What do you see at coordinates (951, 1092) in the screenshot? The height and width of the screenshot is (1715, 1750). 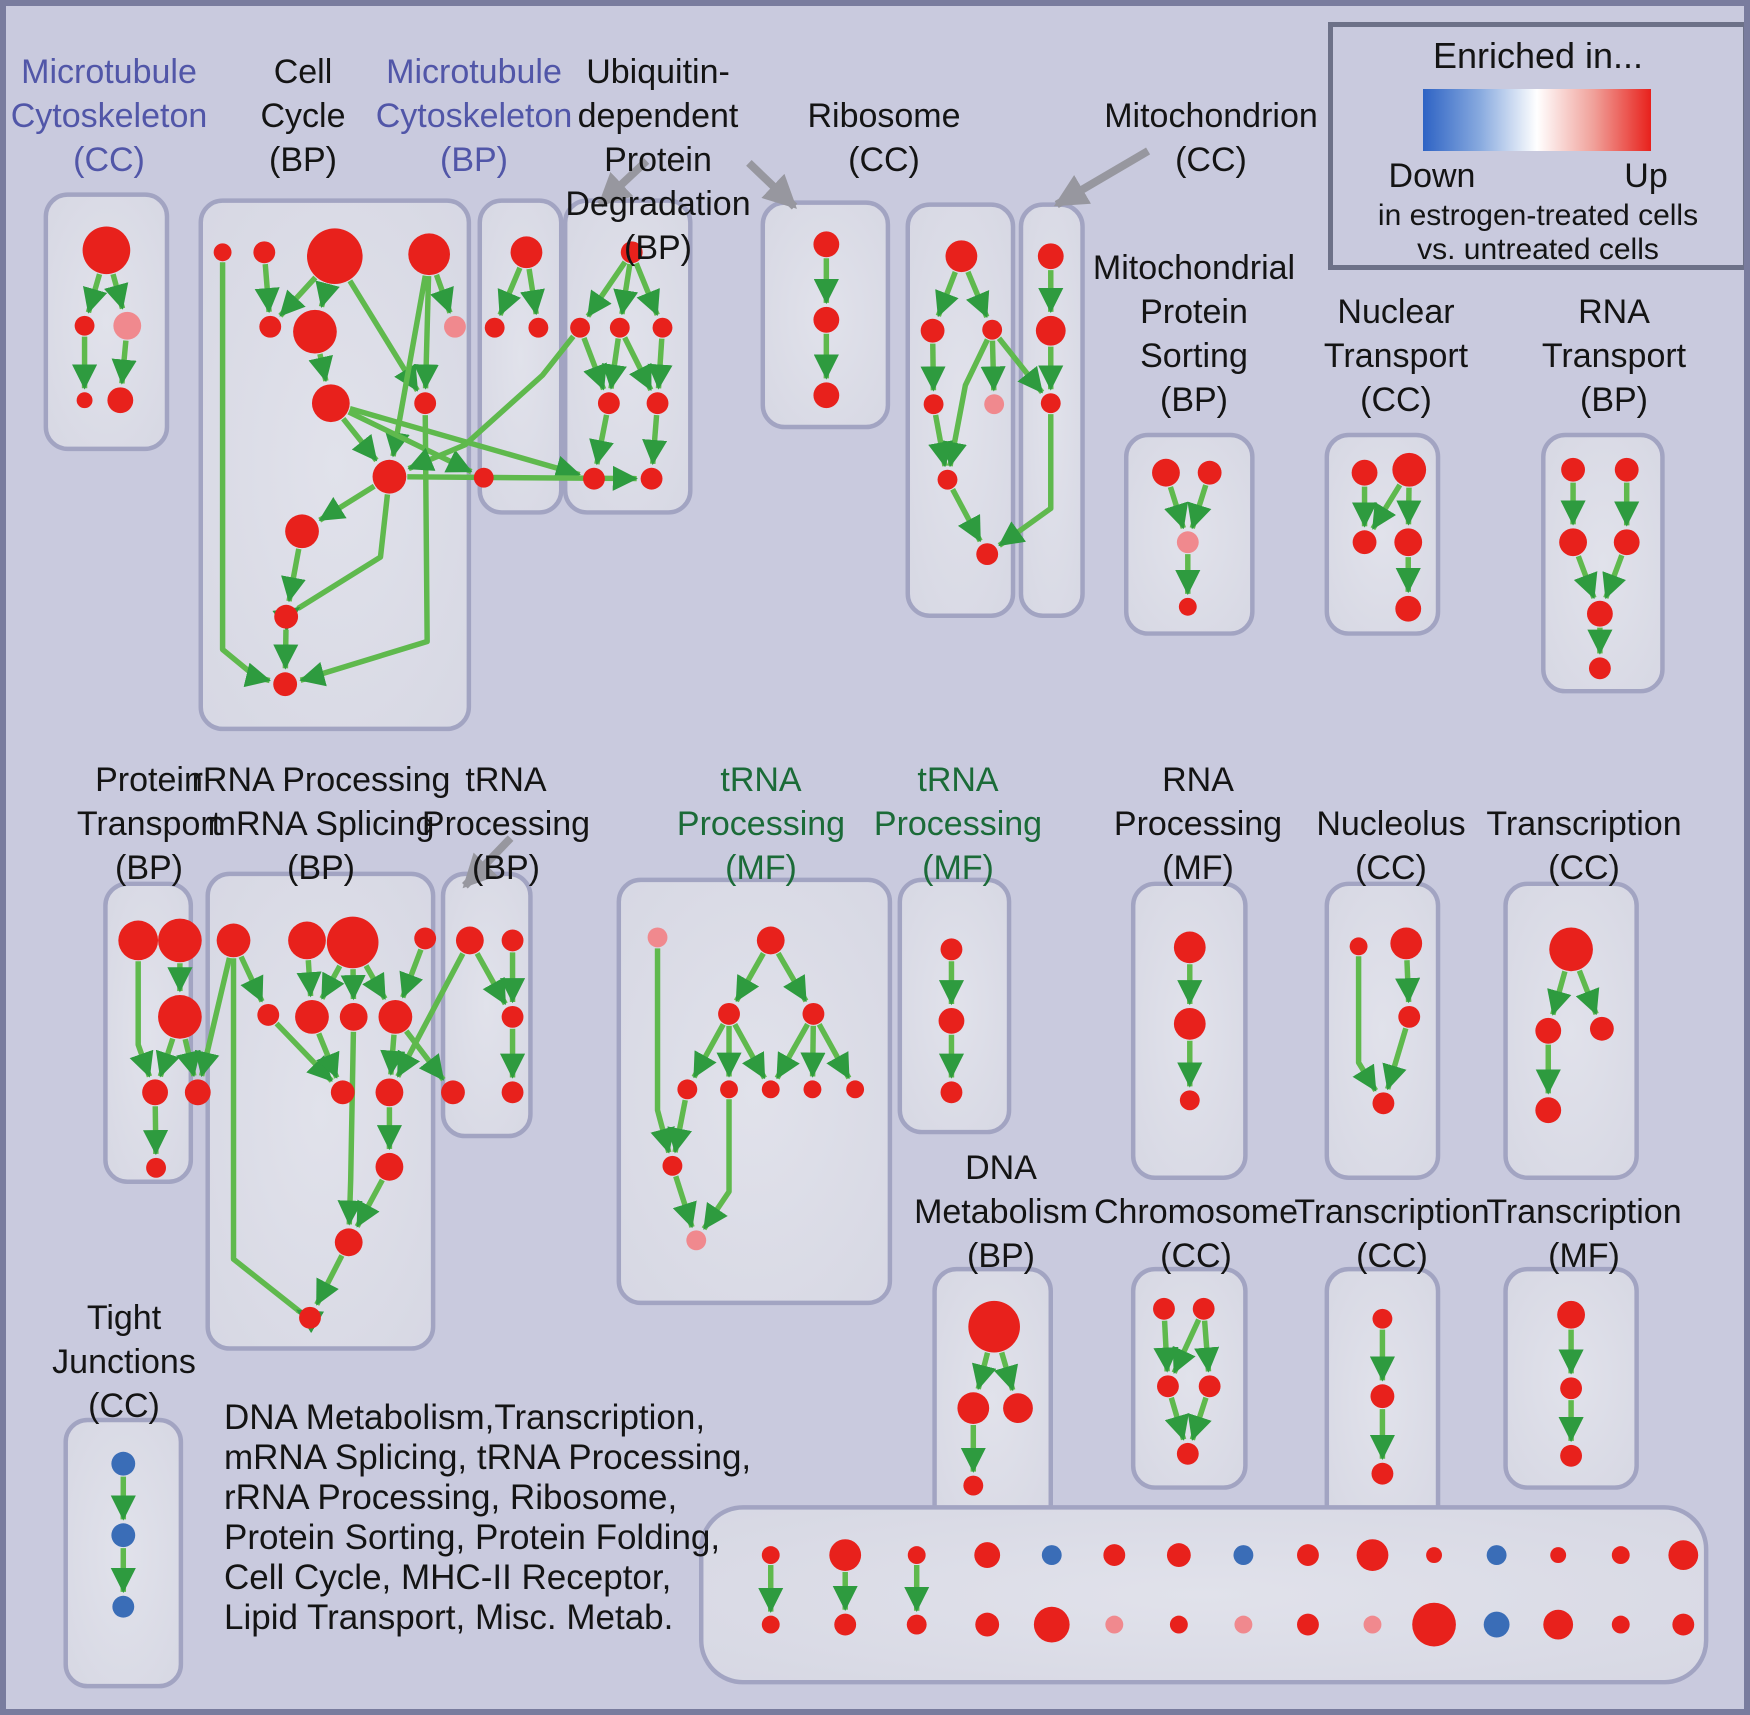 I see `go-term-node-o3` at bounding box center [951, 1092].